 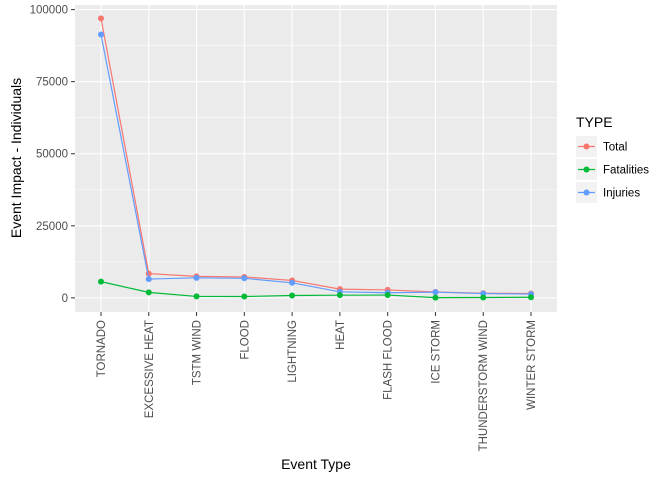 I want to click on x-tick-label: TORNADO, so click(x=102, y=348).